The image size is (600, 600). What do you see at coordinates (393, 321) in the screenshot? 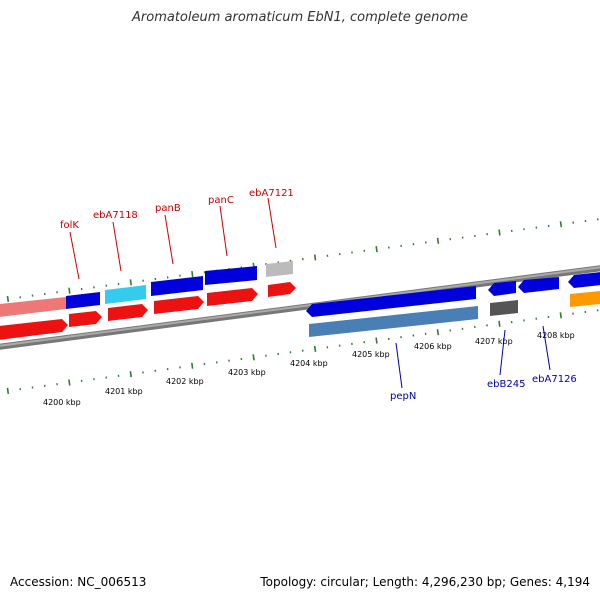
I see `gene-pepN-reverse` at bounding box center [393, 321].